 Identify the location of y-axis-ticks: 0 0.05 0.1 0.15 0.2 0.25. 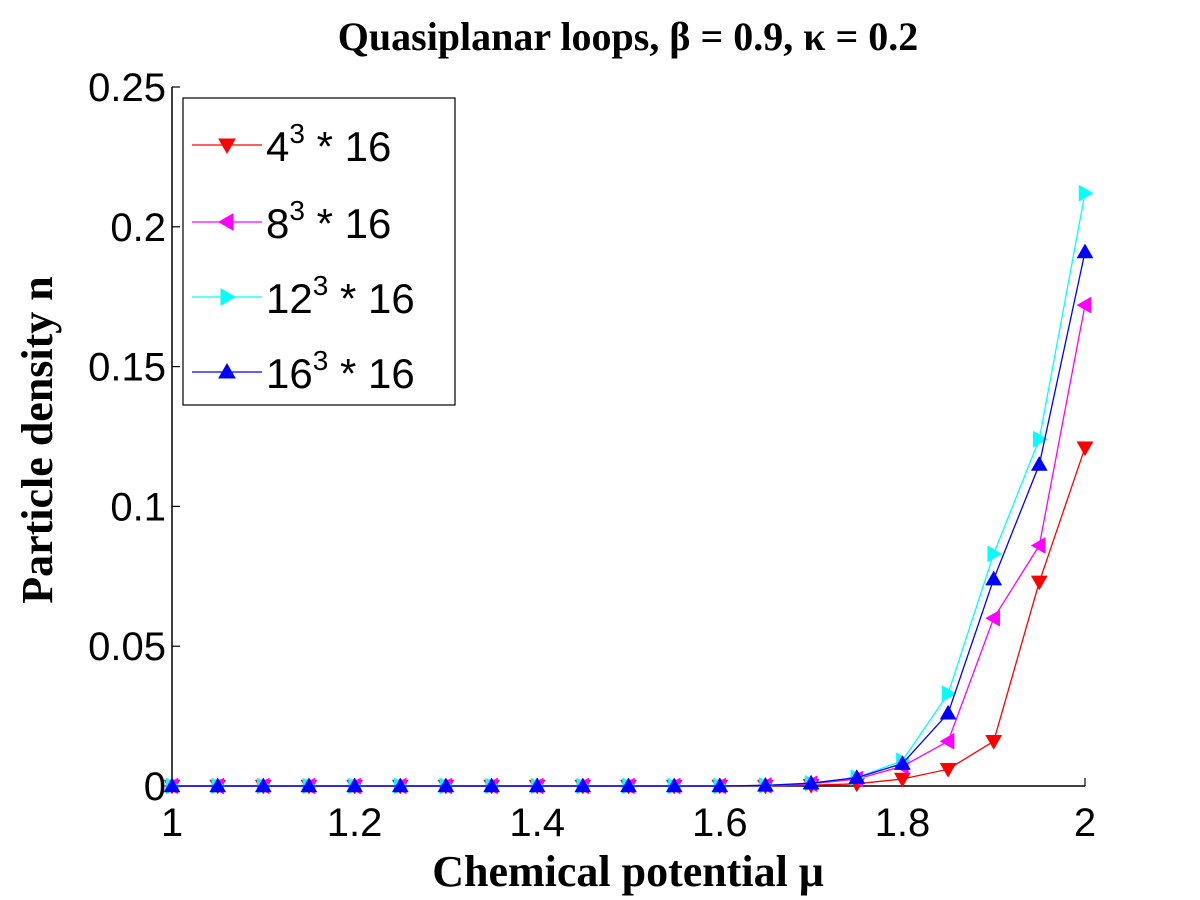
(134, 437).